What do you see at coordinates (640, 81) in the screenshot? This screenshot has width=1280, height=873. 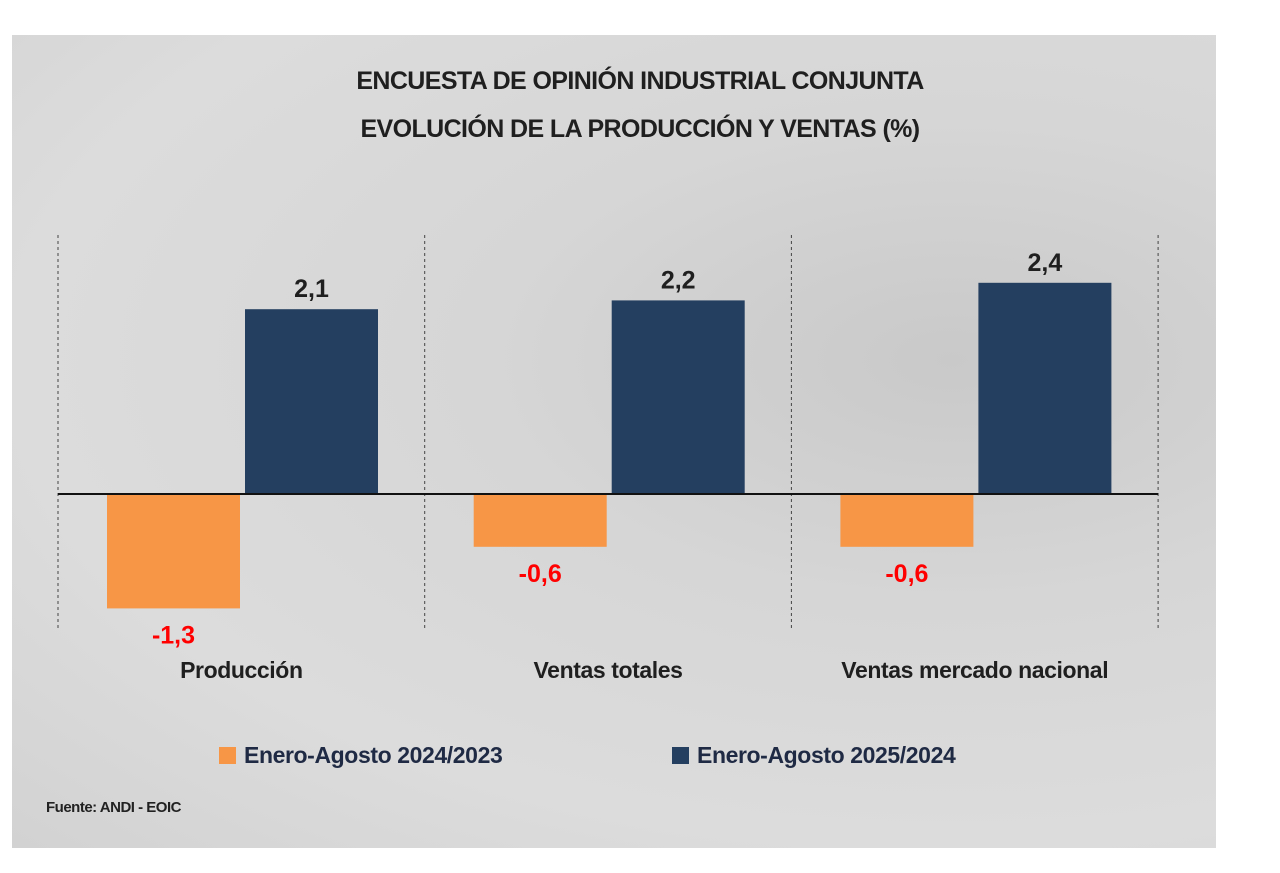 I see `chart-title-line-1: ENCUESTA DE OPINIÓN INDUSTRIAL CONJUNTA` at bounding box center [640, 81].